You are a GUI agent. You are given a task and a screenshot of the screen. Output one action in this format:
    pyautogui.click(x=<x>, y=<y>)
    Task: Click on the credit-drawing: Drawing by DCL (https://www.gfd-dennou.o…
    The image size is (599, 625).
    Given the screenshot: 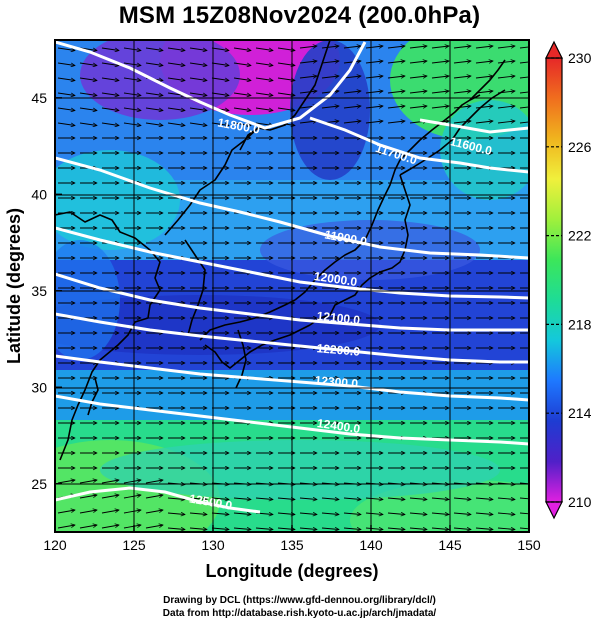 What is the action you would take?
    pyautogui.click(x=299, y=600)
    